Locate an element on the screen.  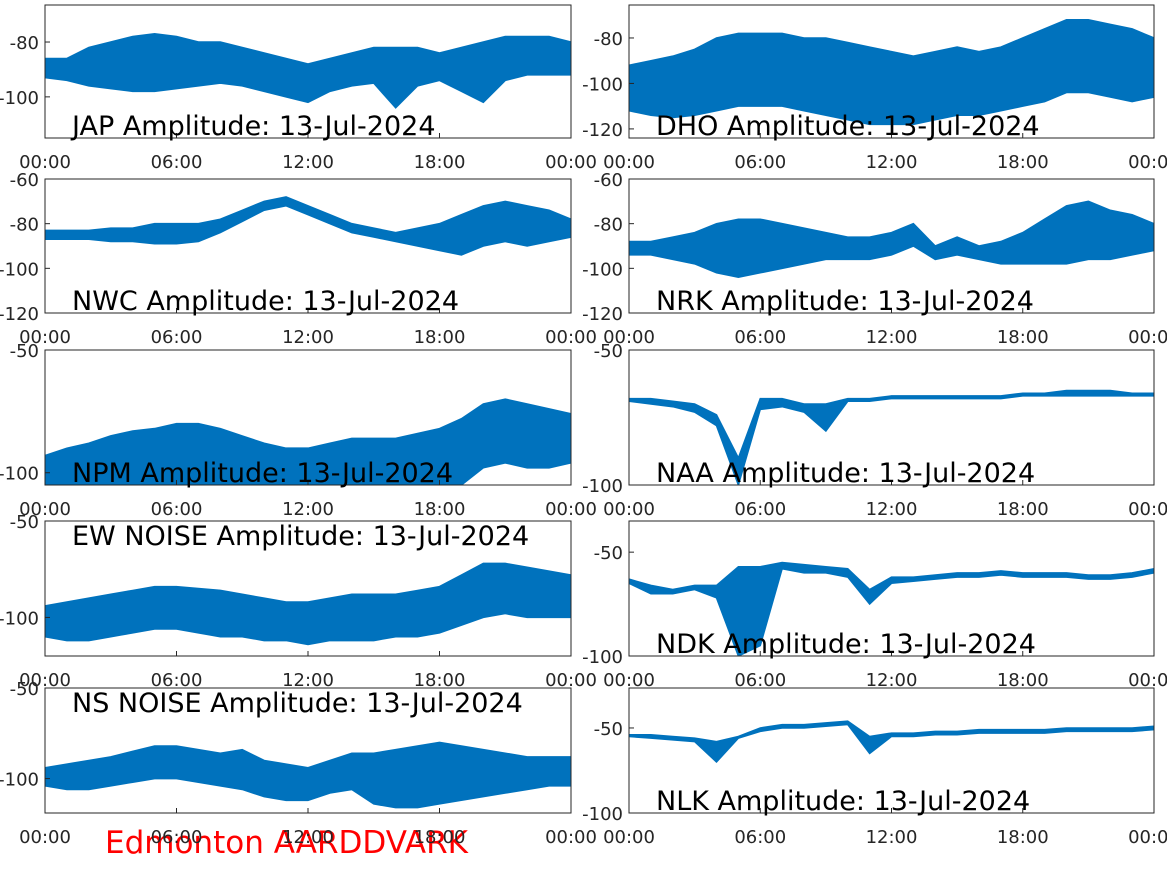
panel-title: JAP Amplitude: 13-Jul-2024 is located at coordinates (253, 126).